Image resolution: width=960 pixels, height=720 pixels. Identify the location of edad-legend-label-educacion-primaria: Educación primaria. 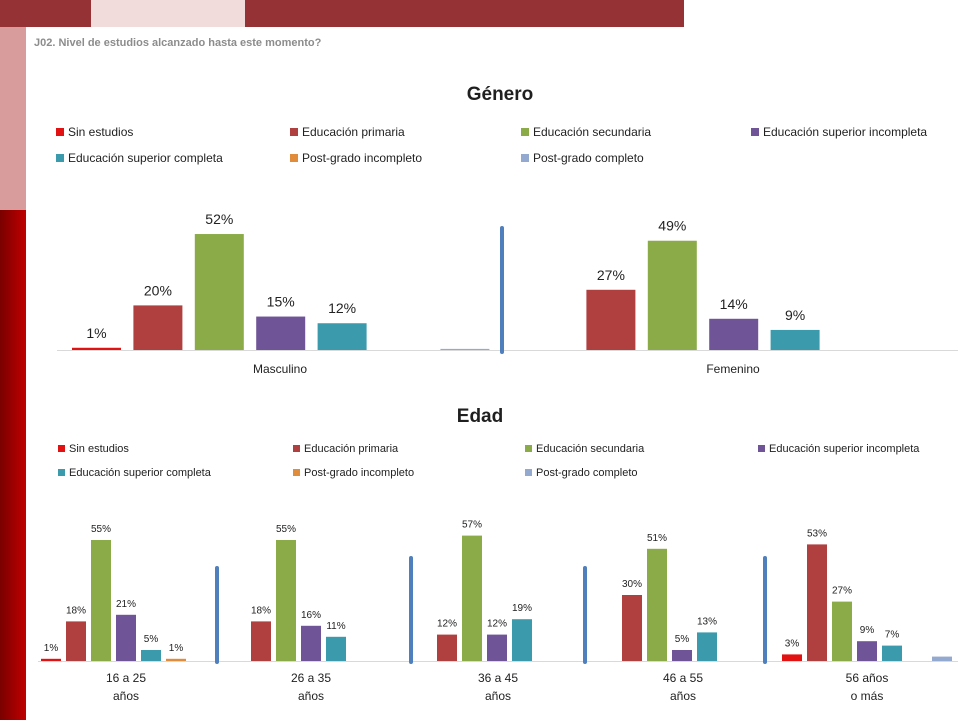
(351, 449).